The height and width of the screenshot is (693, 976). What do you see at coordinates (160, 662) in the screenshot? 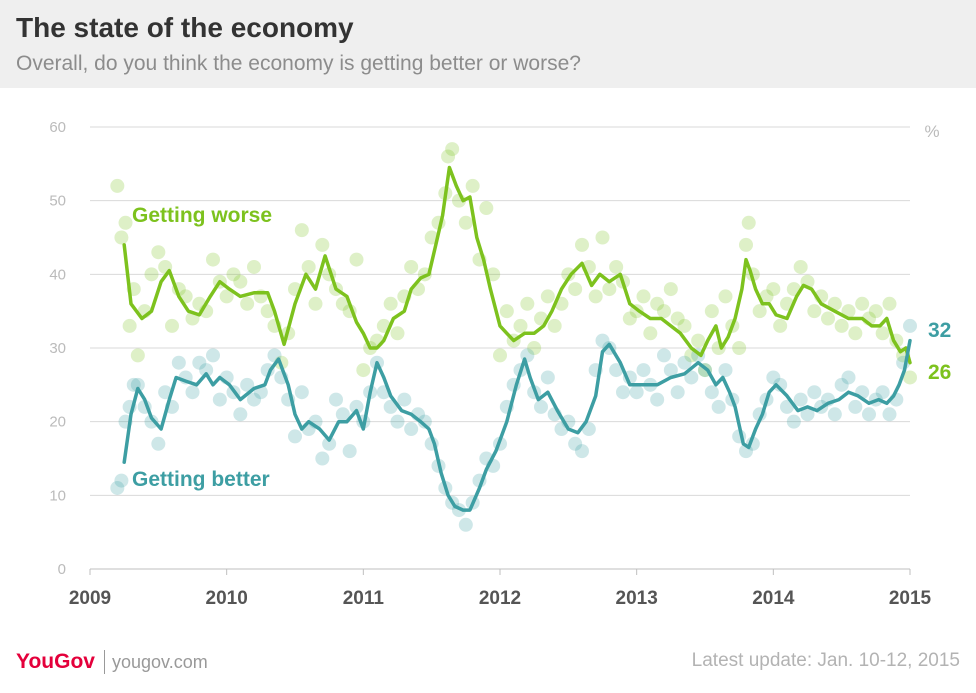
I see `footer-site-link: yougov.com` at bounding box center [160, 662].